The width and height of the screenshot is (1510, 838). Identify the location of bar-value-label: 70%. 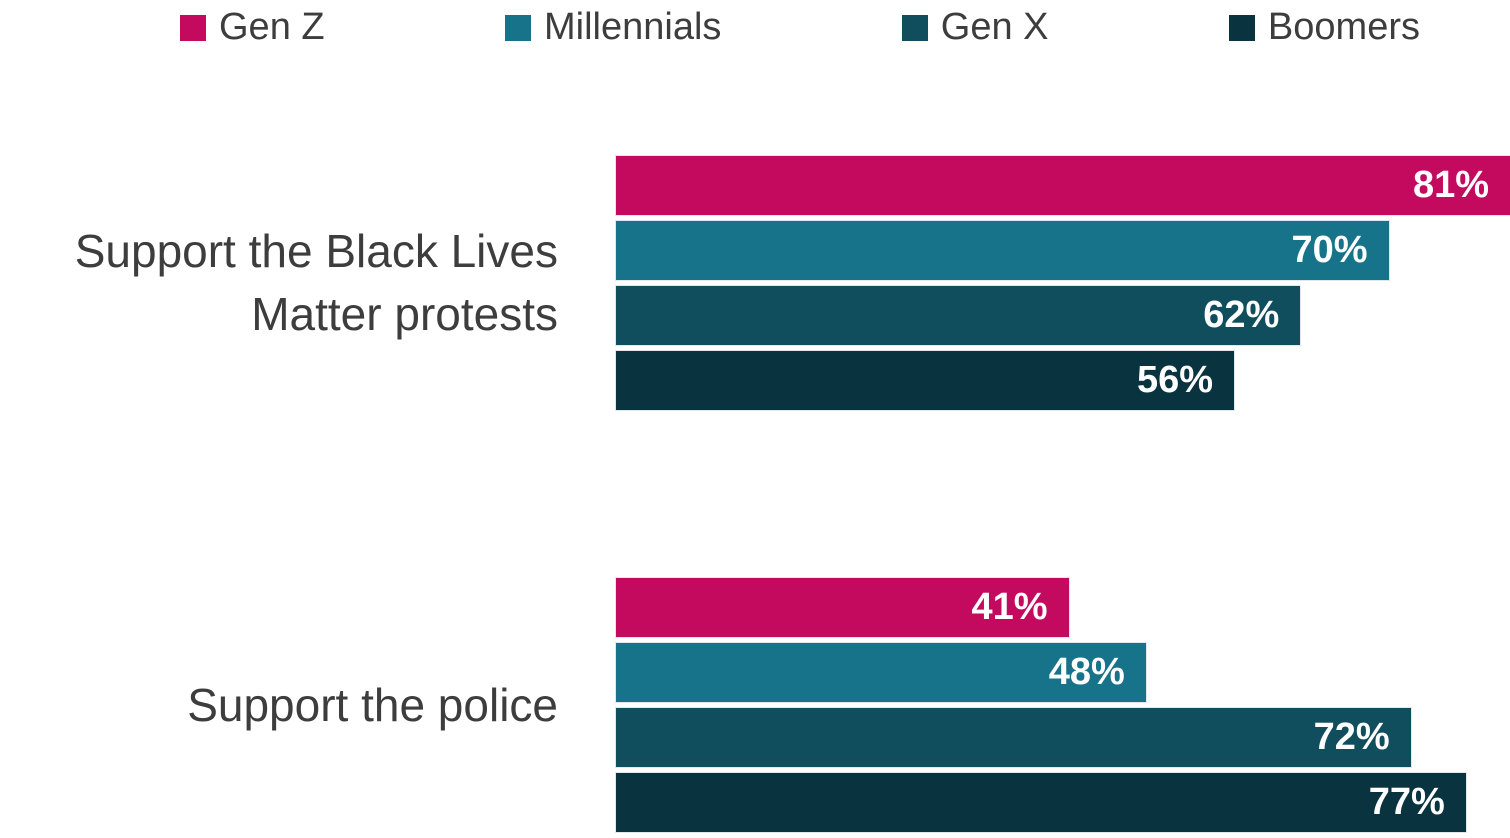
(1329, 250).